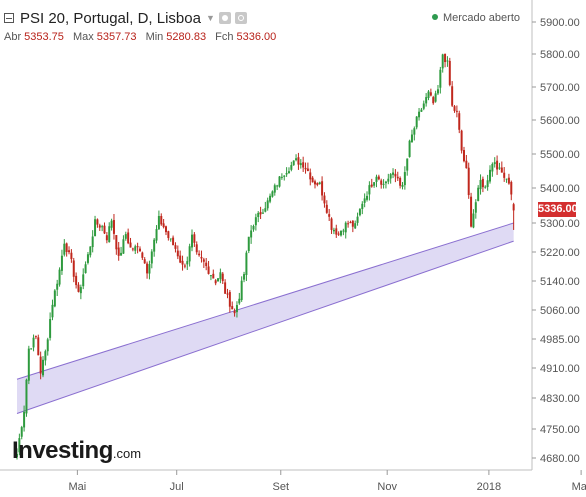 This screenshot has height=497, width=586. I want to click on x-tick-label: Jul, so click(177, 487).